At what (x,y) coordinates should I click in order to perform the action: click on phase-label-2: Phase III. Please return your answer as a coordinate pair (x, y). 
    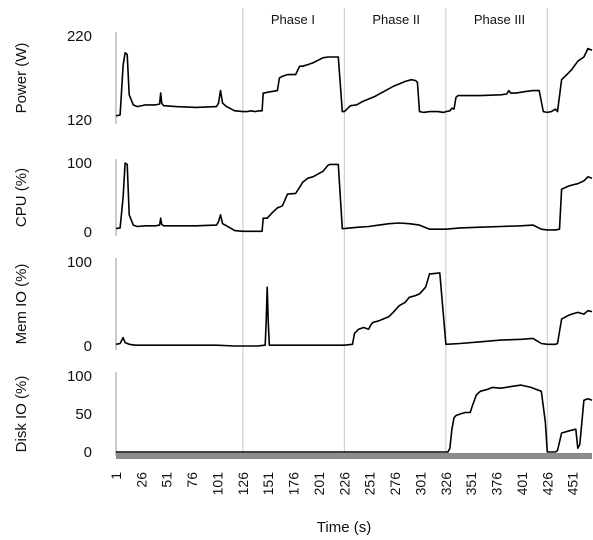
    Looking at the image, I should click on (499, 19).